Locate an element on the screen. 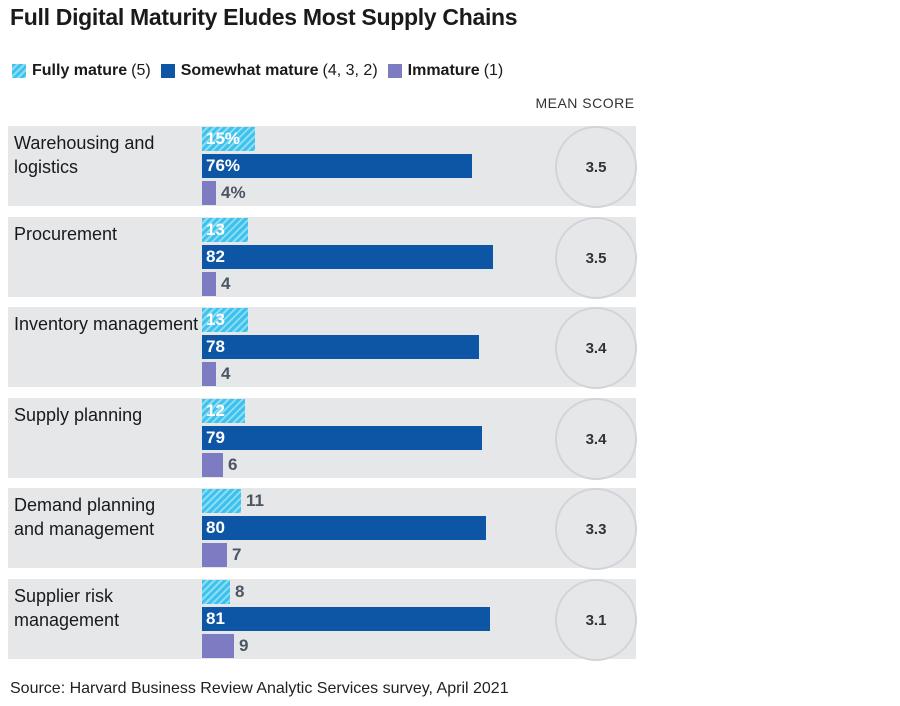 The height and width of the screenshot is (706, 900). legend-item-somewhat-mature: Somewhat mature (4, 3, 2) is located at coordinates (269, 71).